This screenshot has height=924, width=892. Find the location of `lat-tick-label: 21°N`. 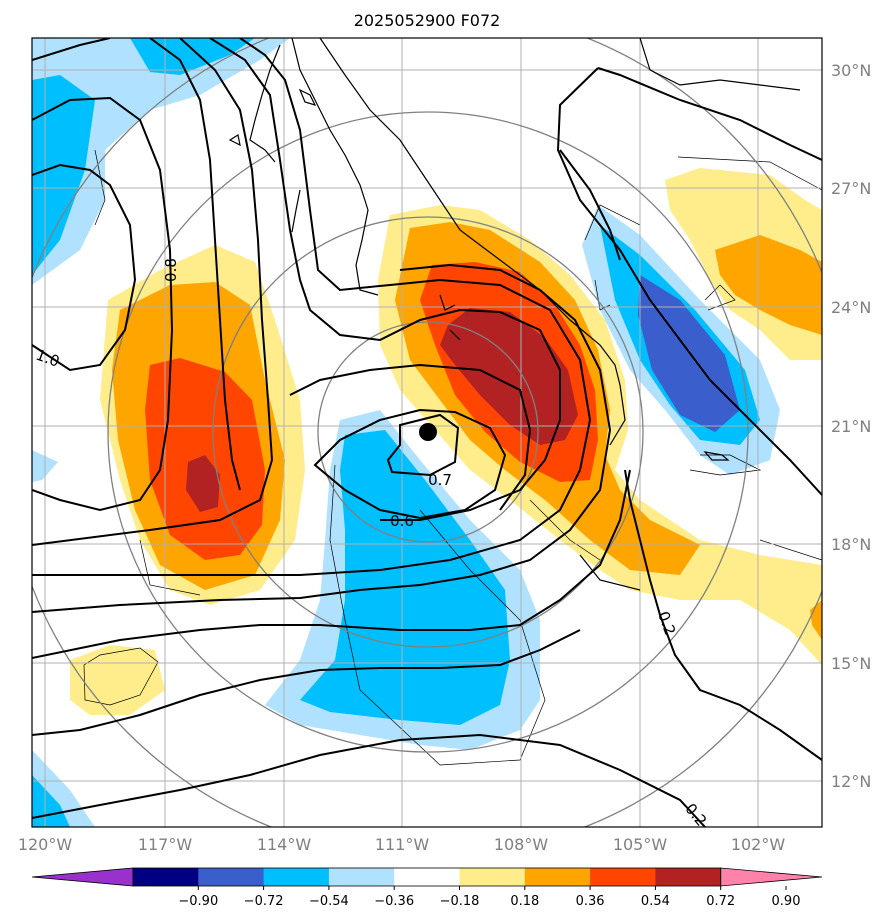

lat-tick-label: 21°N is located at coordinates (851, 426).